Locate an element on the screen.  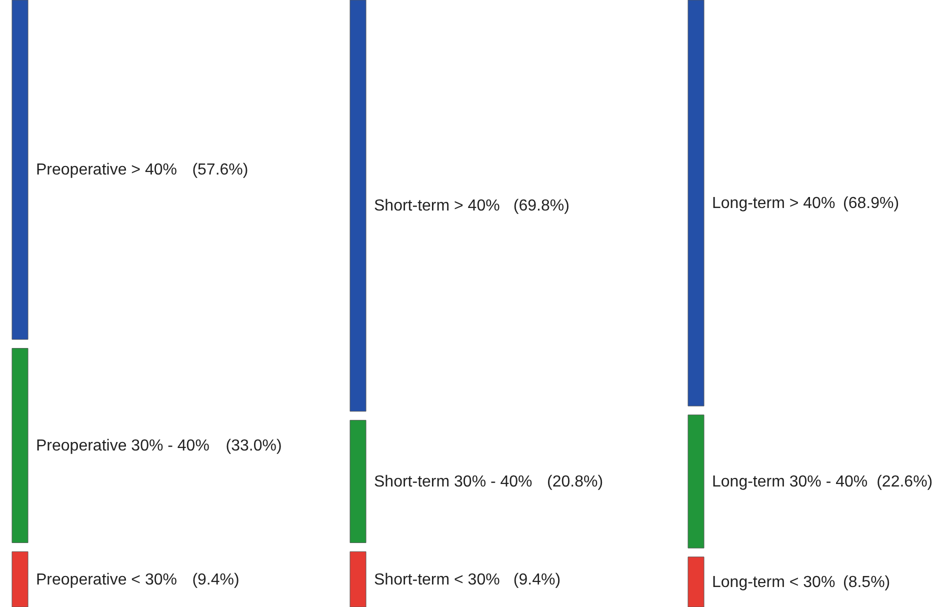
category-label: Long-term < 30% is located at coordinates (774, 582).